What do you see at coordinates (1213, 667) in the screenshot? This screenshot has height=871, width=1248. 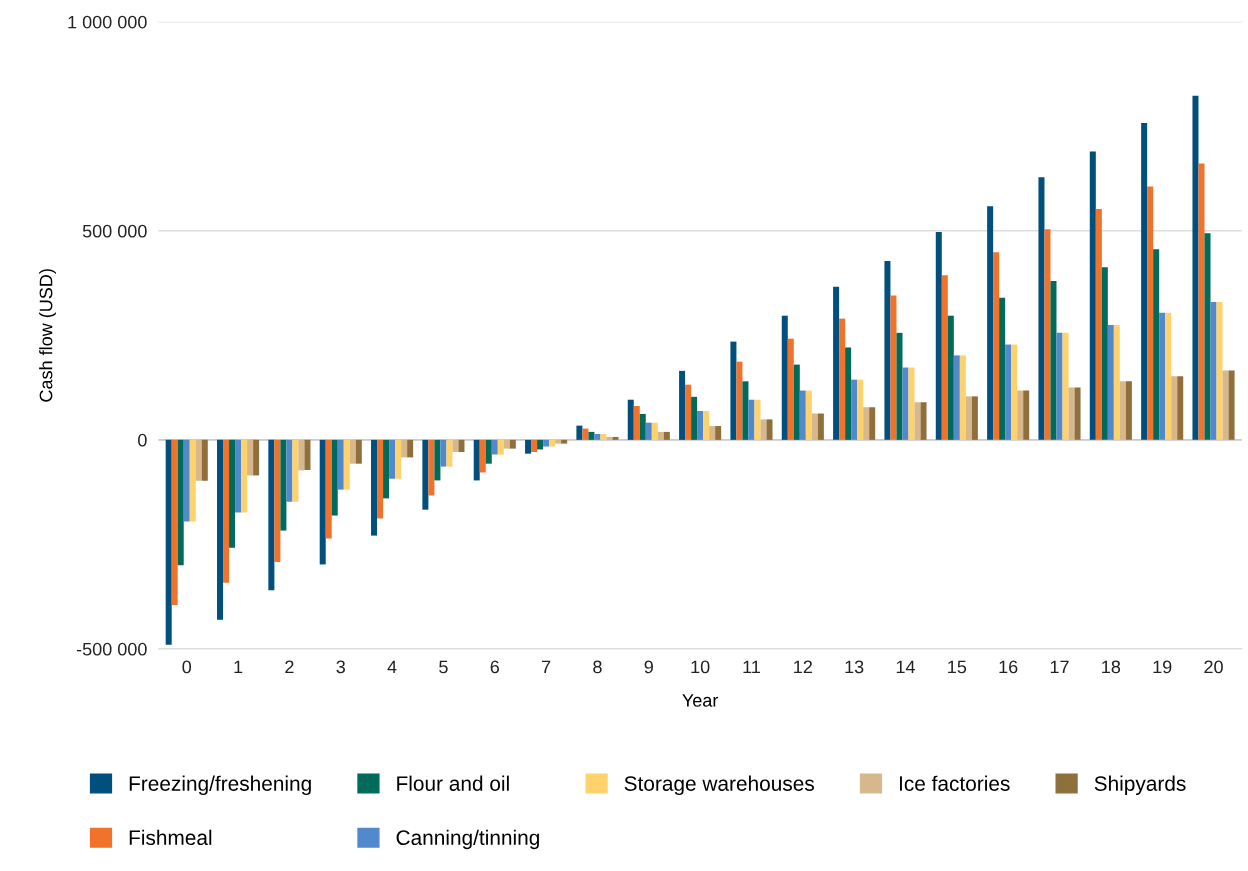 I see `x-tick-label: 20` at bounding box center [1213, 667].